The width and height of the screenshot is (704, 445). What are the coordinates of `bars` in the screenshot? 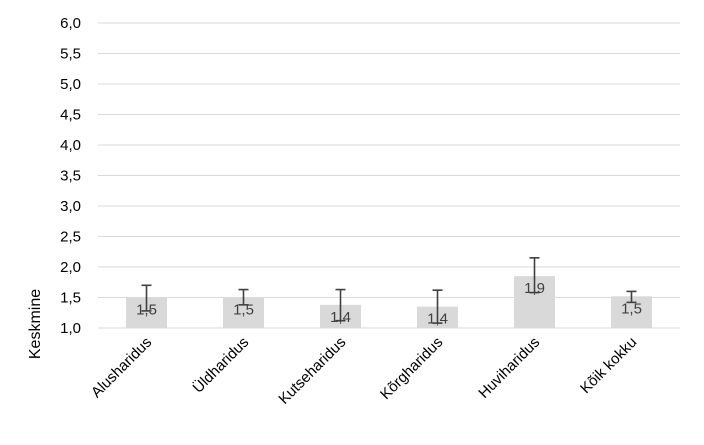 It's located at (389, 302).